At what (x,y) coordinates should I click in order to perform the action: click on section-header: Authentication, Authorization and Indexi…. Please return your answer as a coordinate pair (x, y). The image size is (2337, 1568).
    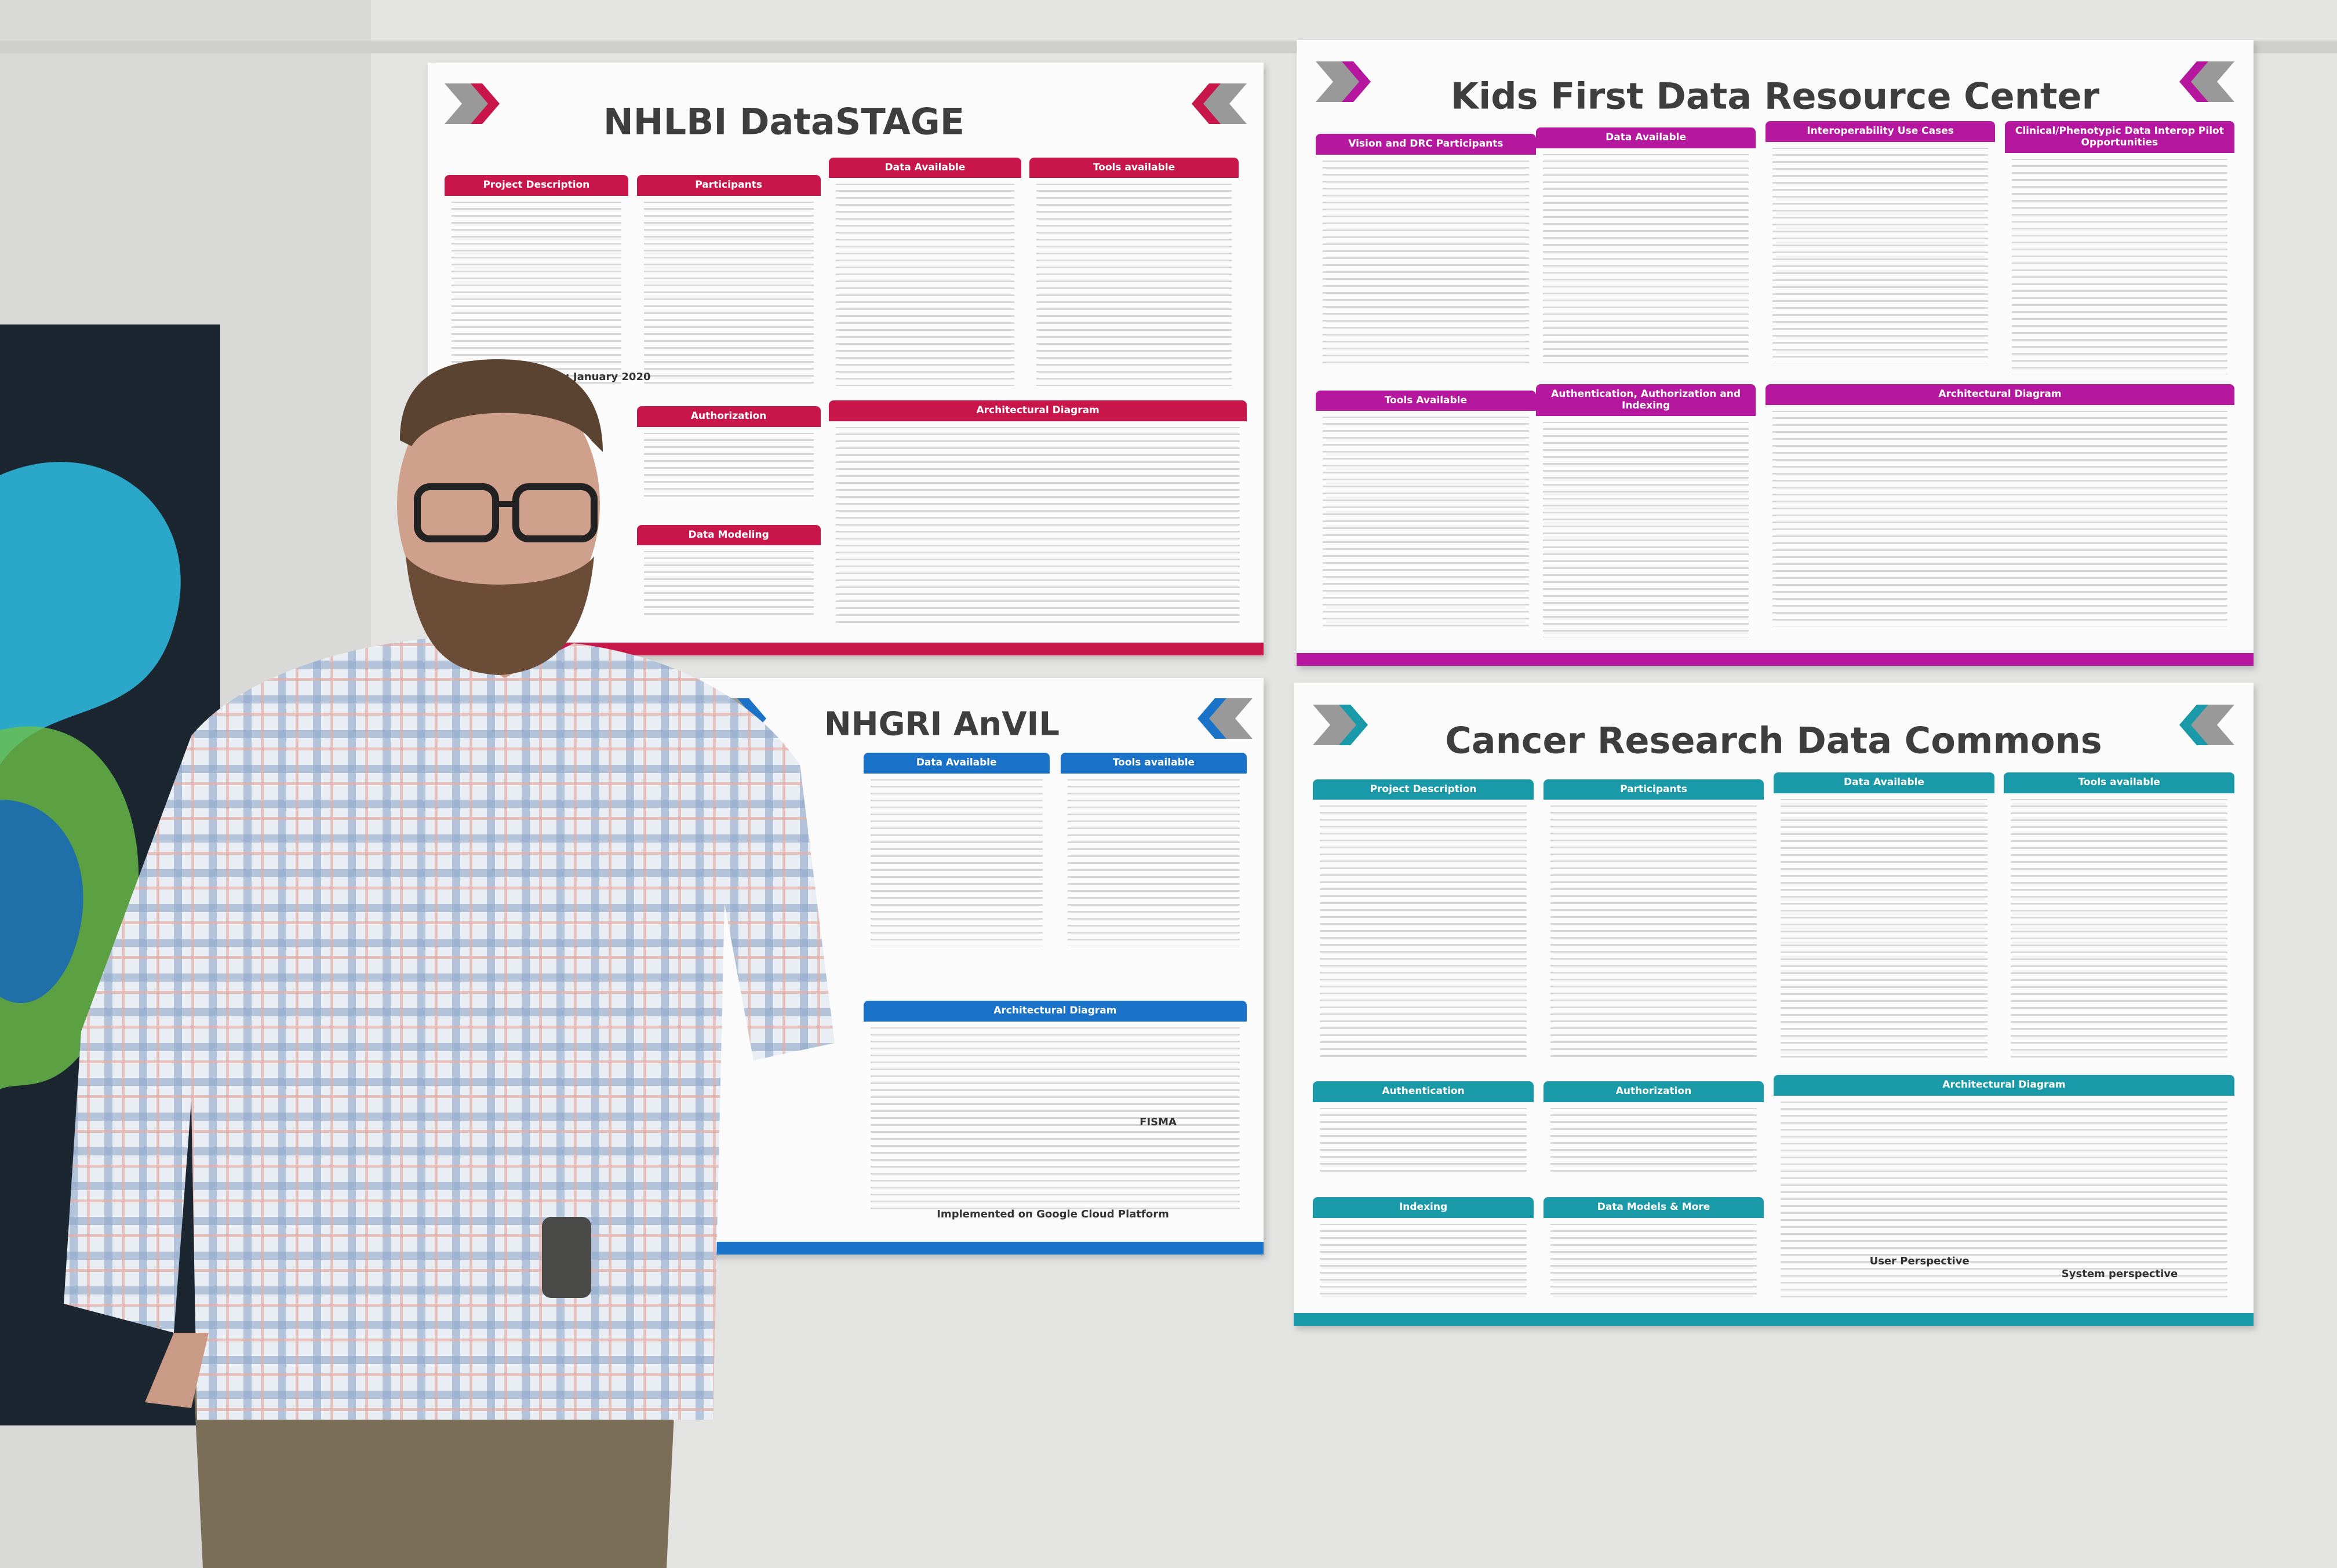
    Looking at the image, I should click on (1645, 400).